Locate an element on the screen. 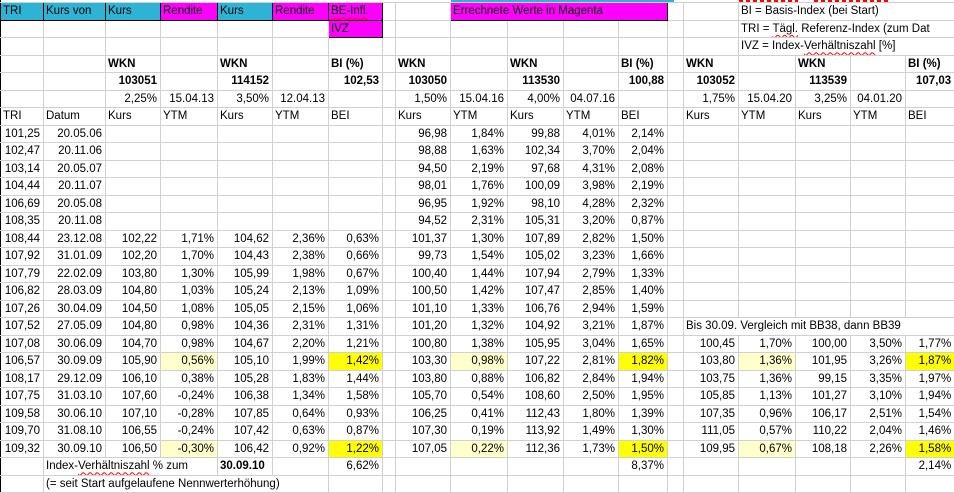 This screenshot has height=493, width=954. ytm-cell: 0,96% is located at coordinates (767, 414).